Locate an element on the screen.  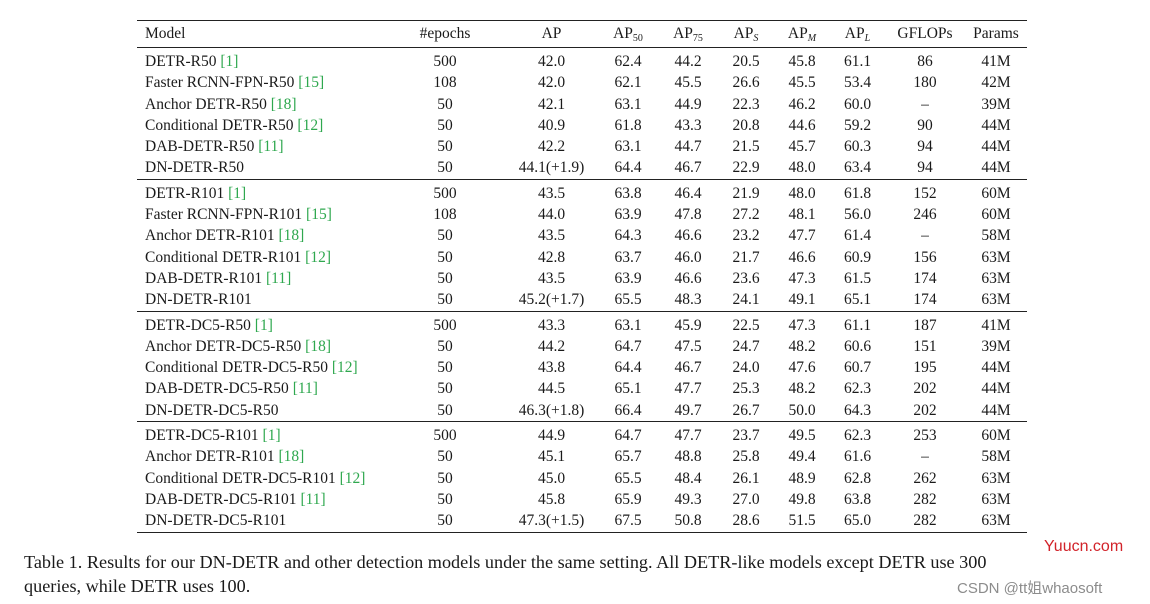
cell-ap75: 48.8 is located at coordinates (688, 457).